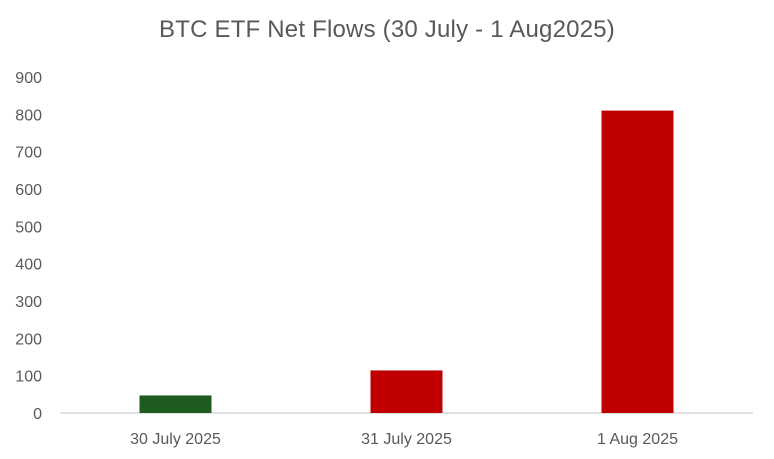  Describe the element at coordinates (28, 339) in the screenshot. I see `y-tick-label: 200` at that location.